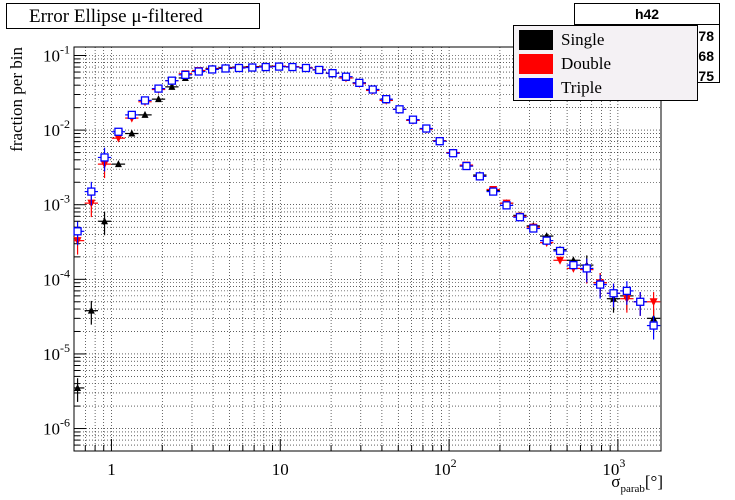  Describe the element at coordinates (56, 203) in the screenshot. I see `y-tick-label: 10⁻³` at that location.